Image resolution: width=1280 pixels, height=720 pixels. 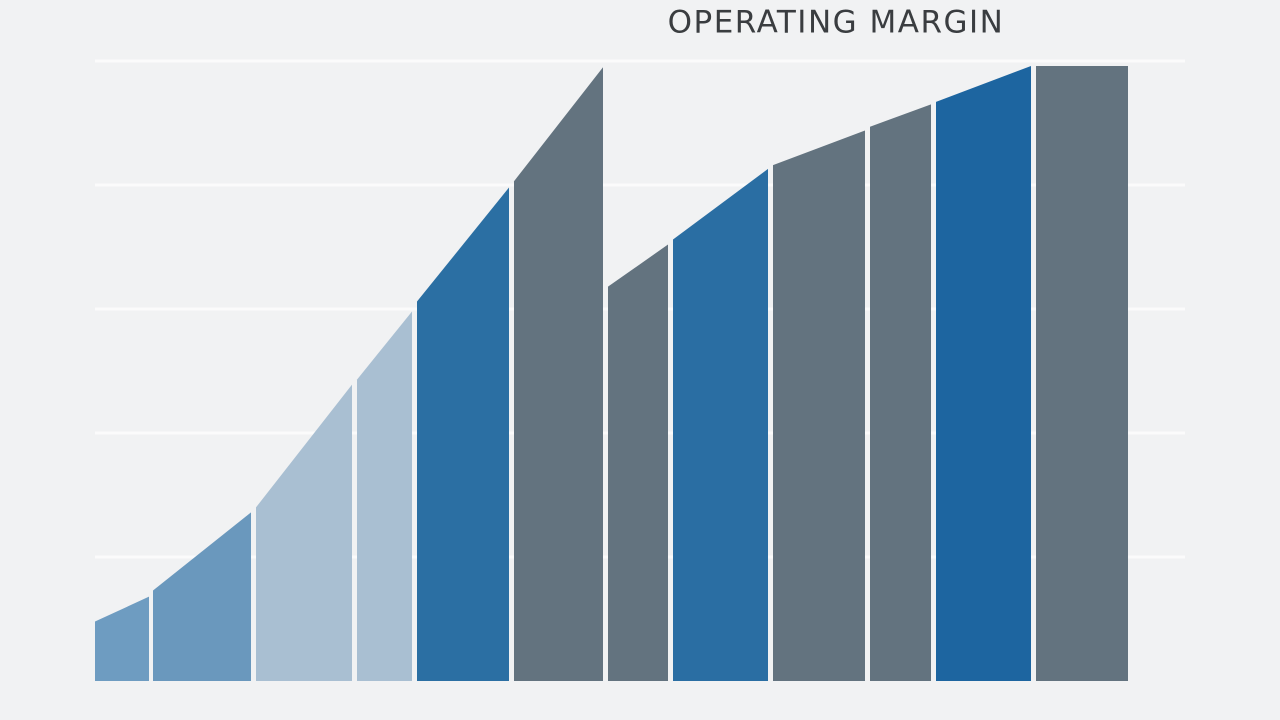 I want to click on chart-title: OPERATING MARGIN, so click(x=836, y=23).